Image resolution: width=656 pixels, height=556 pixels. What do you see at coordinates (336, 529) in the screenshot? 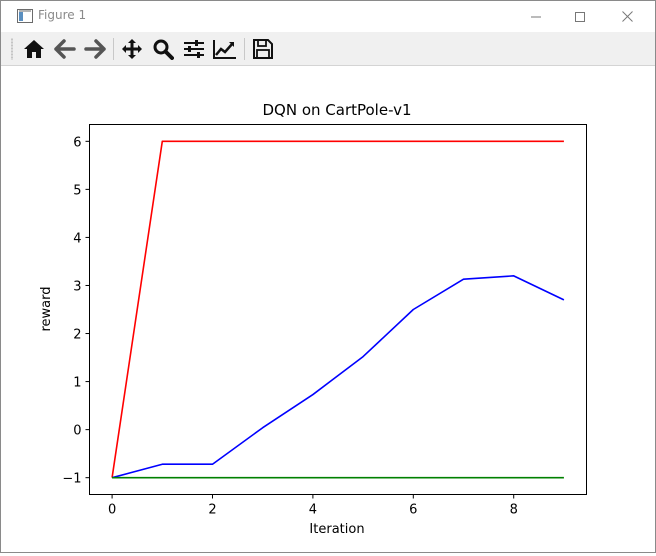
I see `x-axis-label: Iteration` at bounding box center [336, 529].